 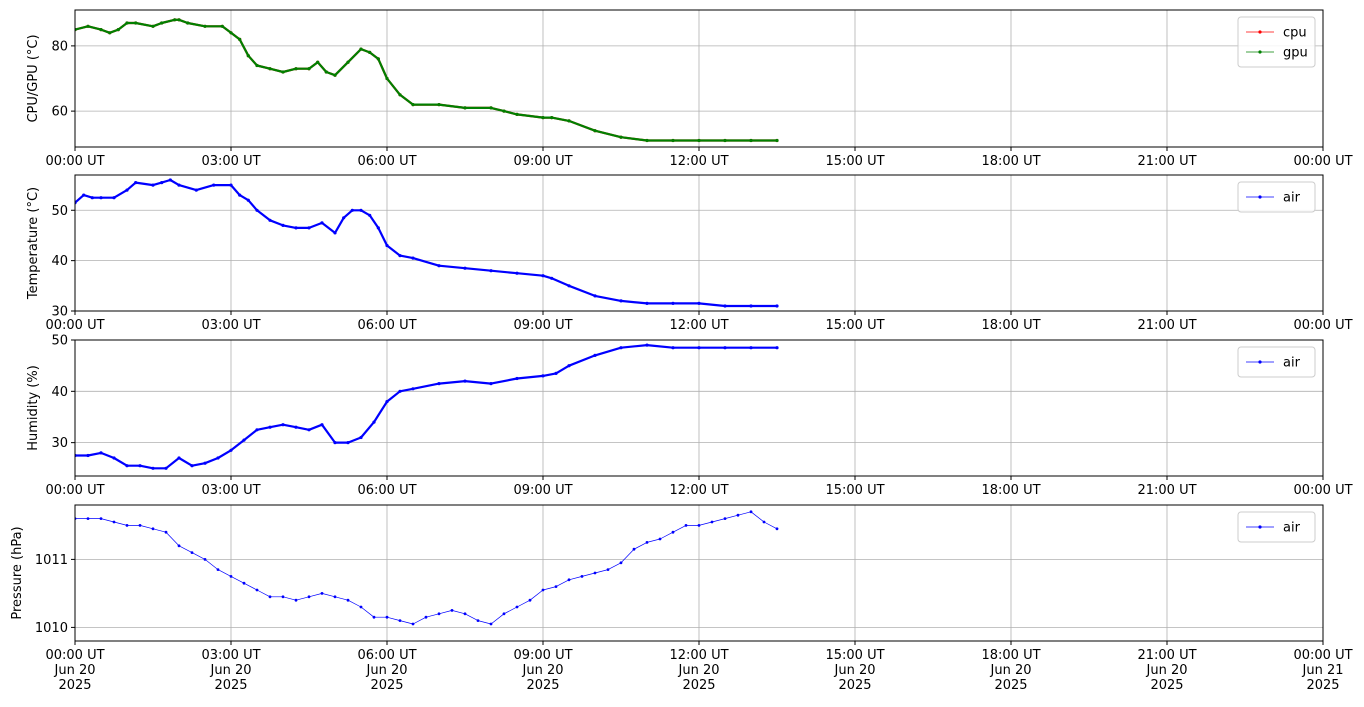 What do you see at coordinates (386, 325) in the screenshot?
I see `x-tick-label: 06:00 UT` at bounding box center [386, 325].